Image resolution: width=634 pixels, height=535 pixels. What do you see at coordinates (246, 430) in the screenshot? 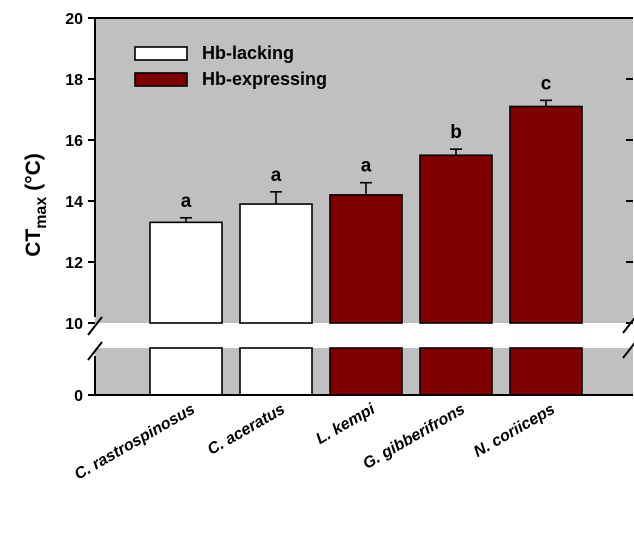
I see `x-tick-label: C. aceratus` at bounding box center [246, 430].